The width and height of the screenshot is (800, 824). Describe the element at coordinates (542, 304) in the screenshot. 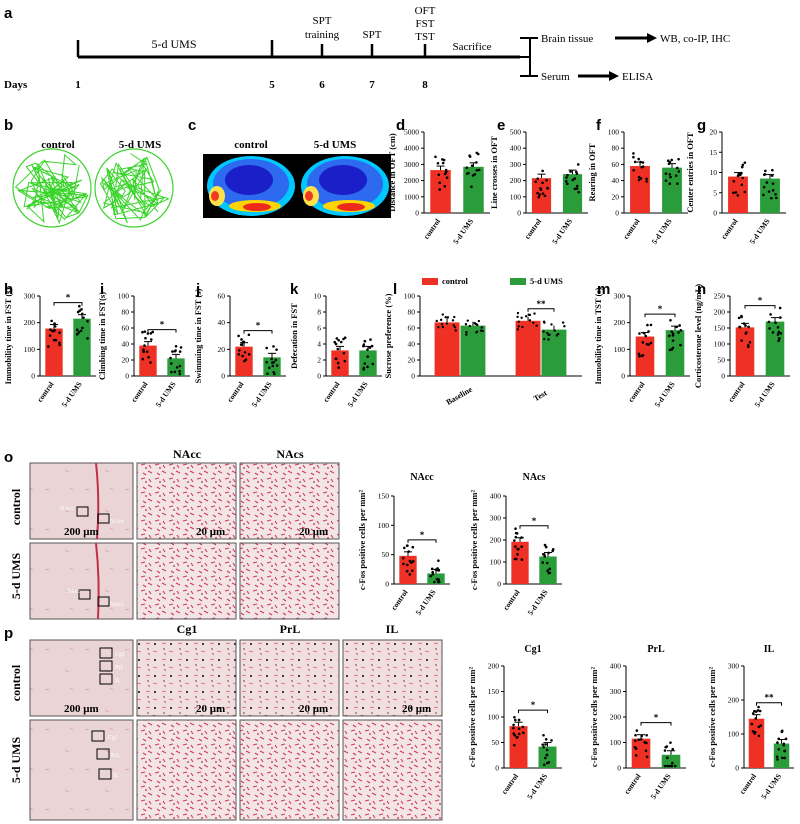

I see `significance-marker: **` at that location.